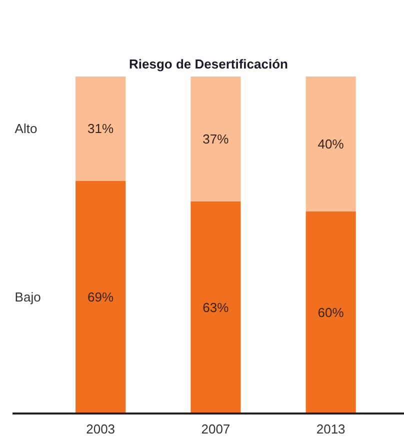 The height and width of the screenshot is (439, 404). Describe the element at coordinates (101, 429) in the screenshot. I see `x-tick-label: 2003` at that location.